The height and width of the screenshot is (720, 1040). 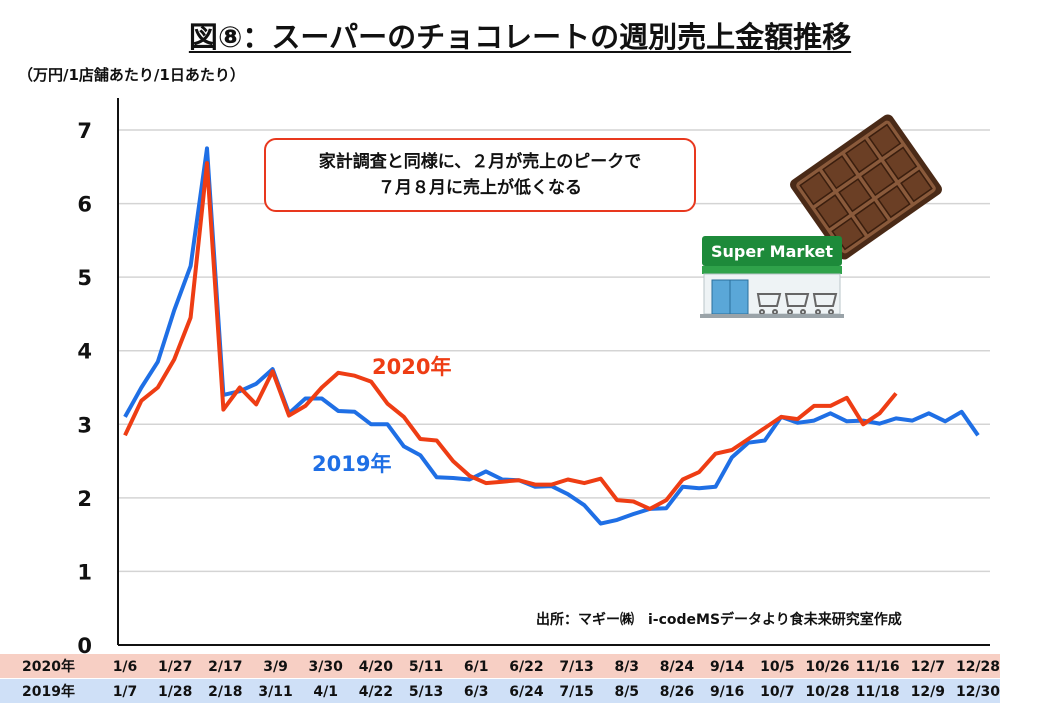 What do you see at coordinates (84, 205) in the screenshot?
I see `y-tick-label: 6` at bounding box center [84, 205].